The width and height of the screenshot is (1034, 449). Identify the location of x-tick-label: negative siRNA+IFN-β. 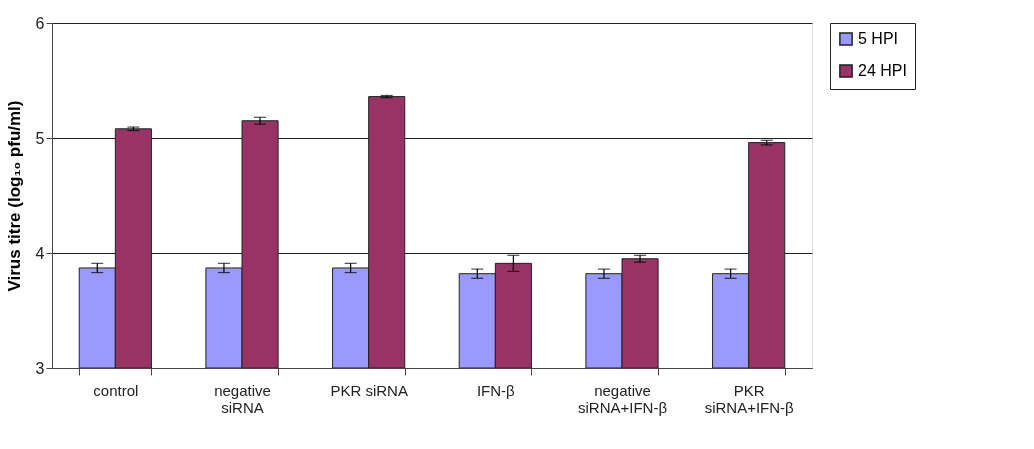
(622, 398).